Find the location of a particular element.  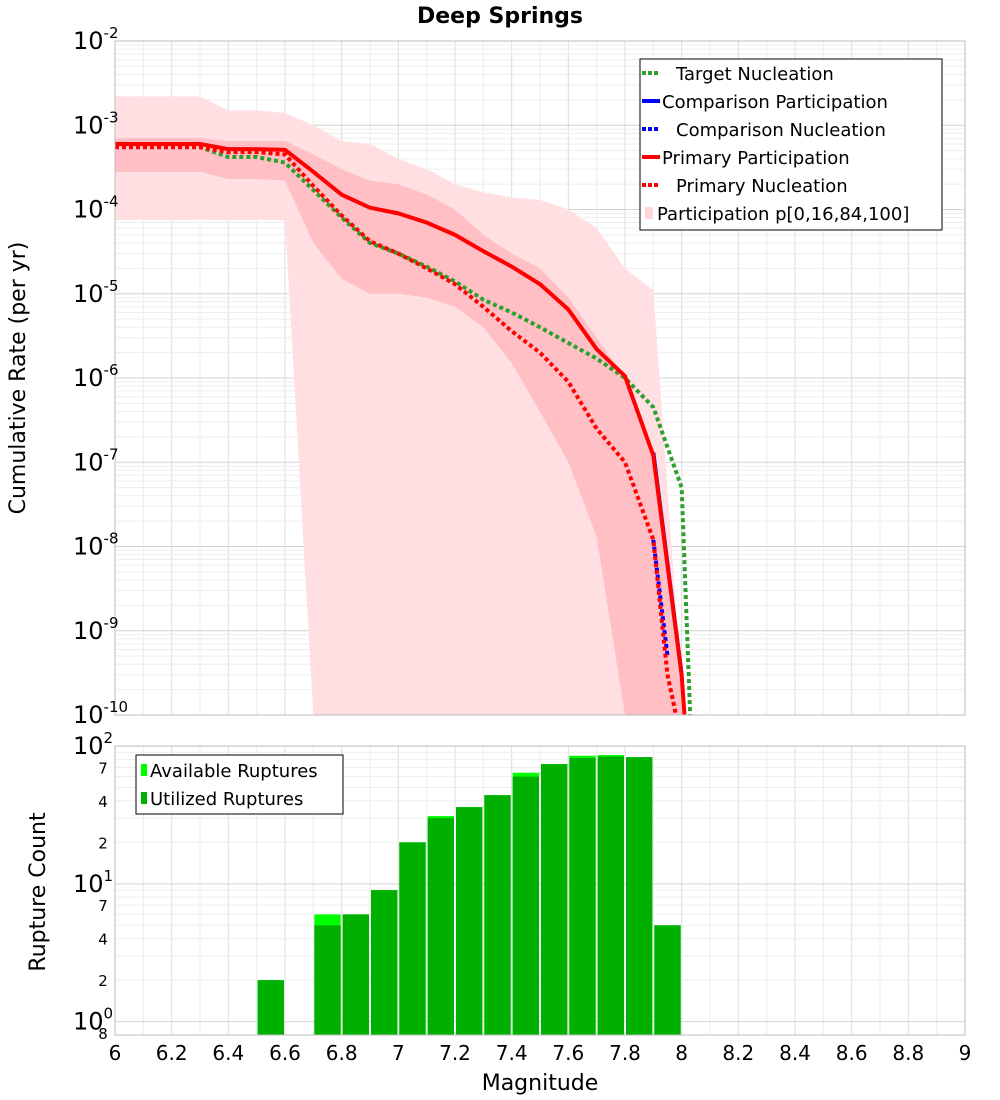

rate-y-tick-label: 10⁻³ is located at coordinates (96, 123).